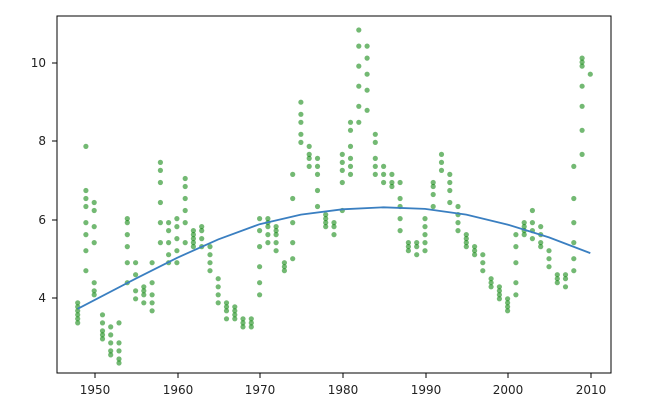 This screenshot has height=415, width=665. Describe the element at coordinates (95, 390) in the screenshot. I see `x-tick-label-1950: 1950` at that location.